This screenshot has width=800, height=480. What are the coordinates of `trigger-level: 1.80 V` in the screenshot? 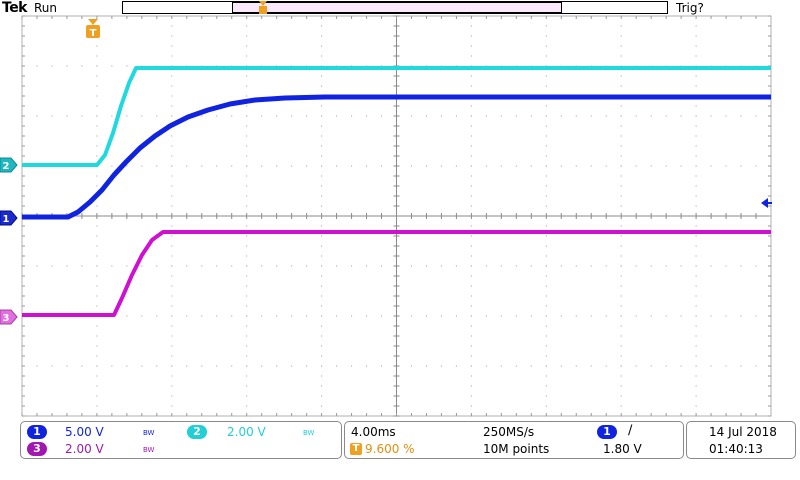 It's located at (622, 449).